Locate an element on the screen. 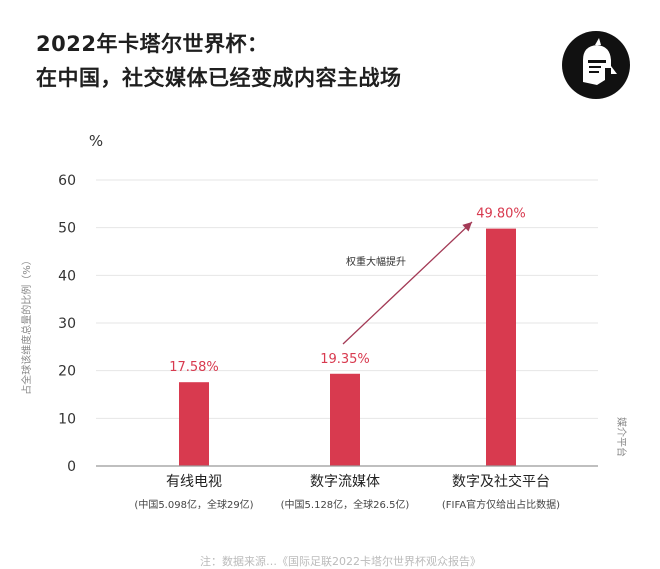 This screenshot has height=569, width=660. bar-value-label: 19.35% is located at coordinates (345, 359).